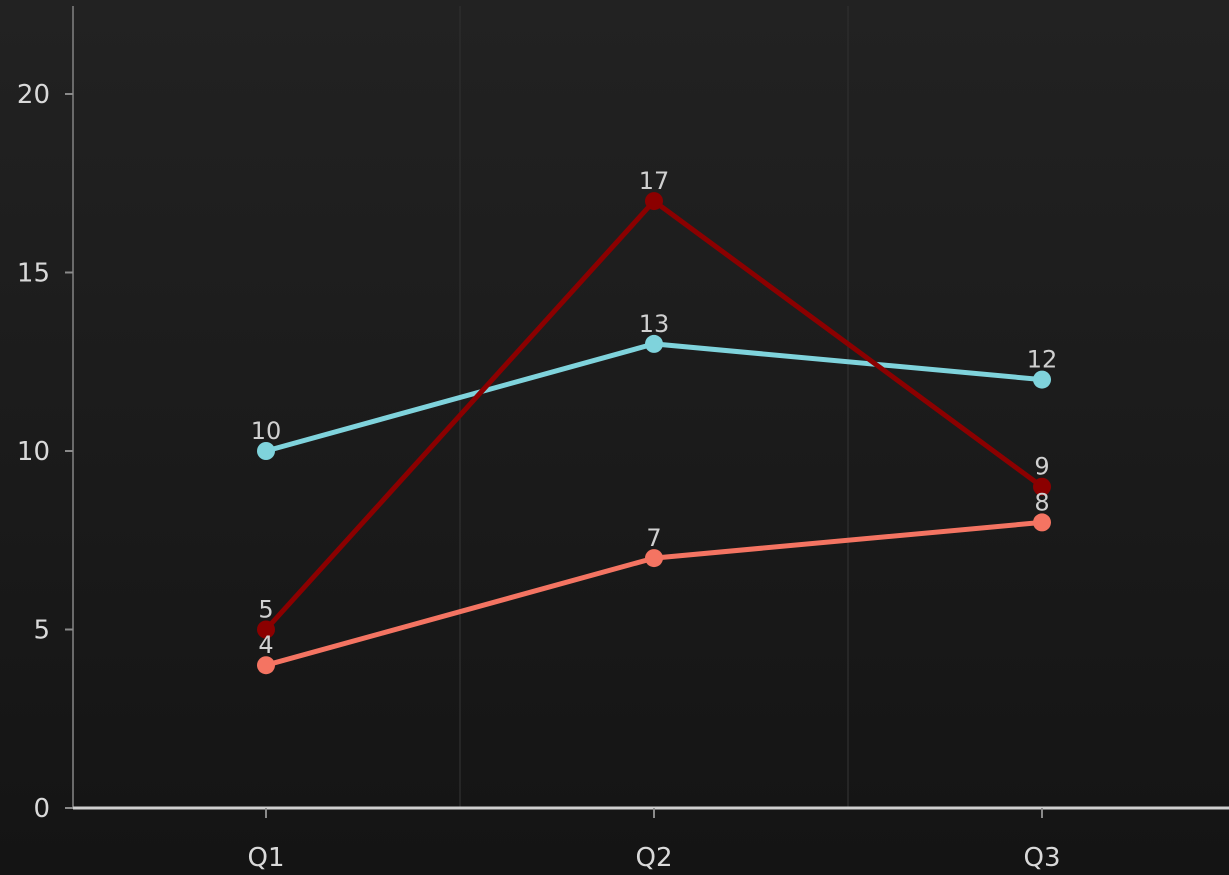 Image resolution: width=1229 pixels, height=875 pixels. What do you see at coordinates (653, 858) in the screenshot?
I see `x-tick-label: Q2` at bounding box center [653, 858].